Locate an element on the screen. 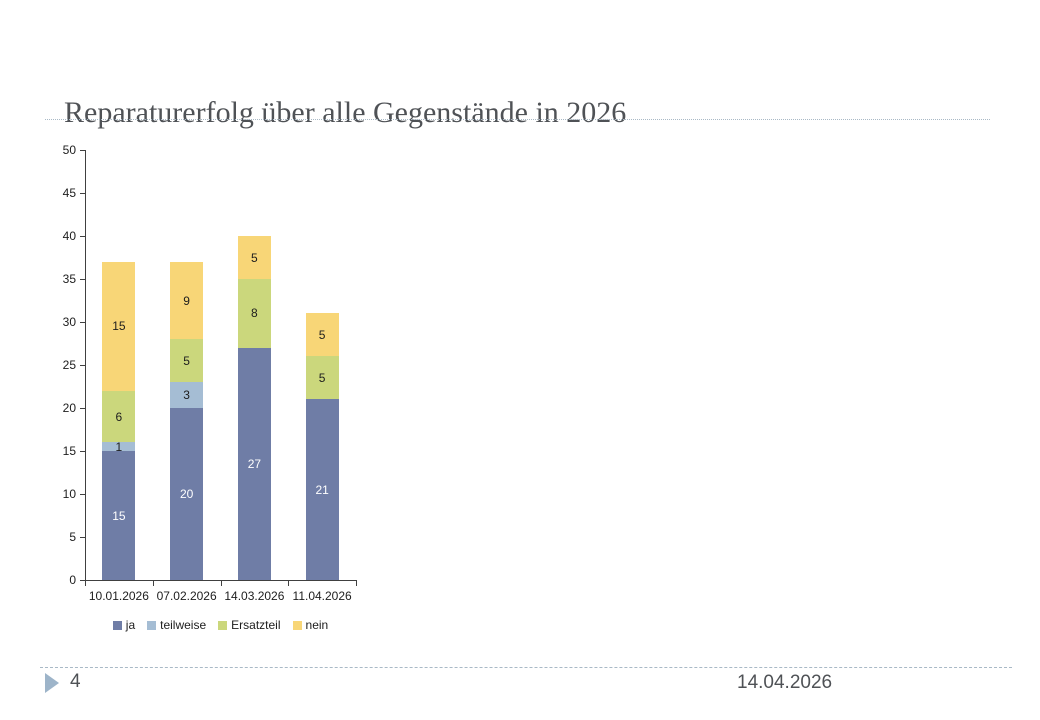  legend-label: nein is located at coordinates (317, 625).